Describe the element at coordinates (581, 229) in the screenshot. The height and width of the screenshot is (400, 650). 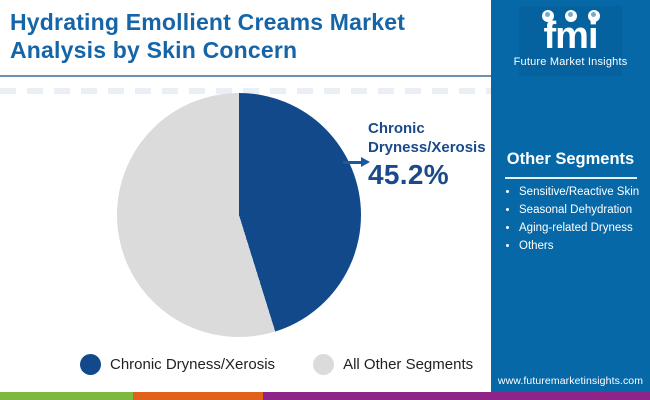
I see `segment-list-item: Aging-related Dryness` at that location.